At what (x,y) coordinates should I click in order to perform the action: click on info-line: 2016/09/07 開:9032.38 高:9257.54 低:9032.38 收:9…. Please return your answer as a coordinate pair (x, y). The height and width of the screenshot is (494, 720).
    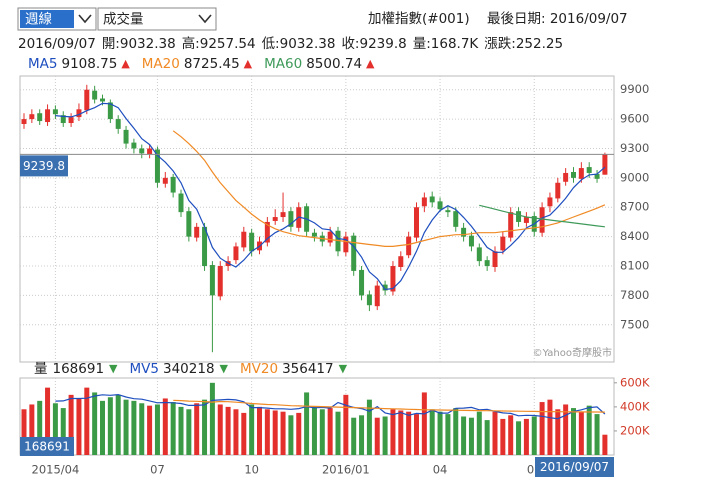
    Looking at the image, I should click on (290, 43).